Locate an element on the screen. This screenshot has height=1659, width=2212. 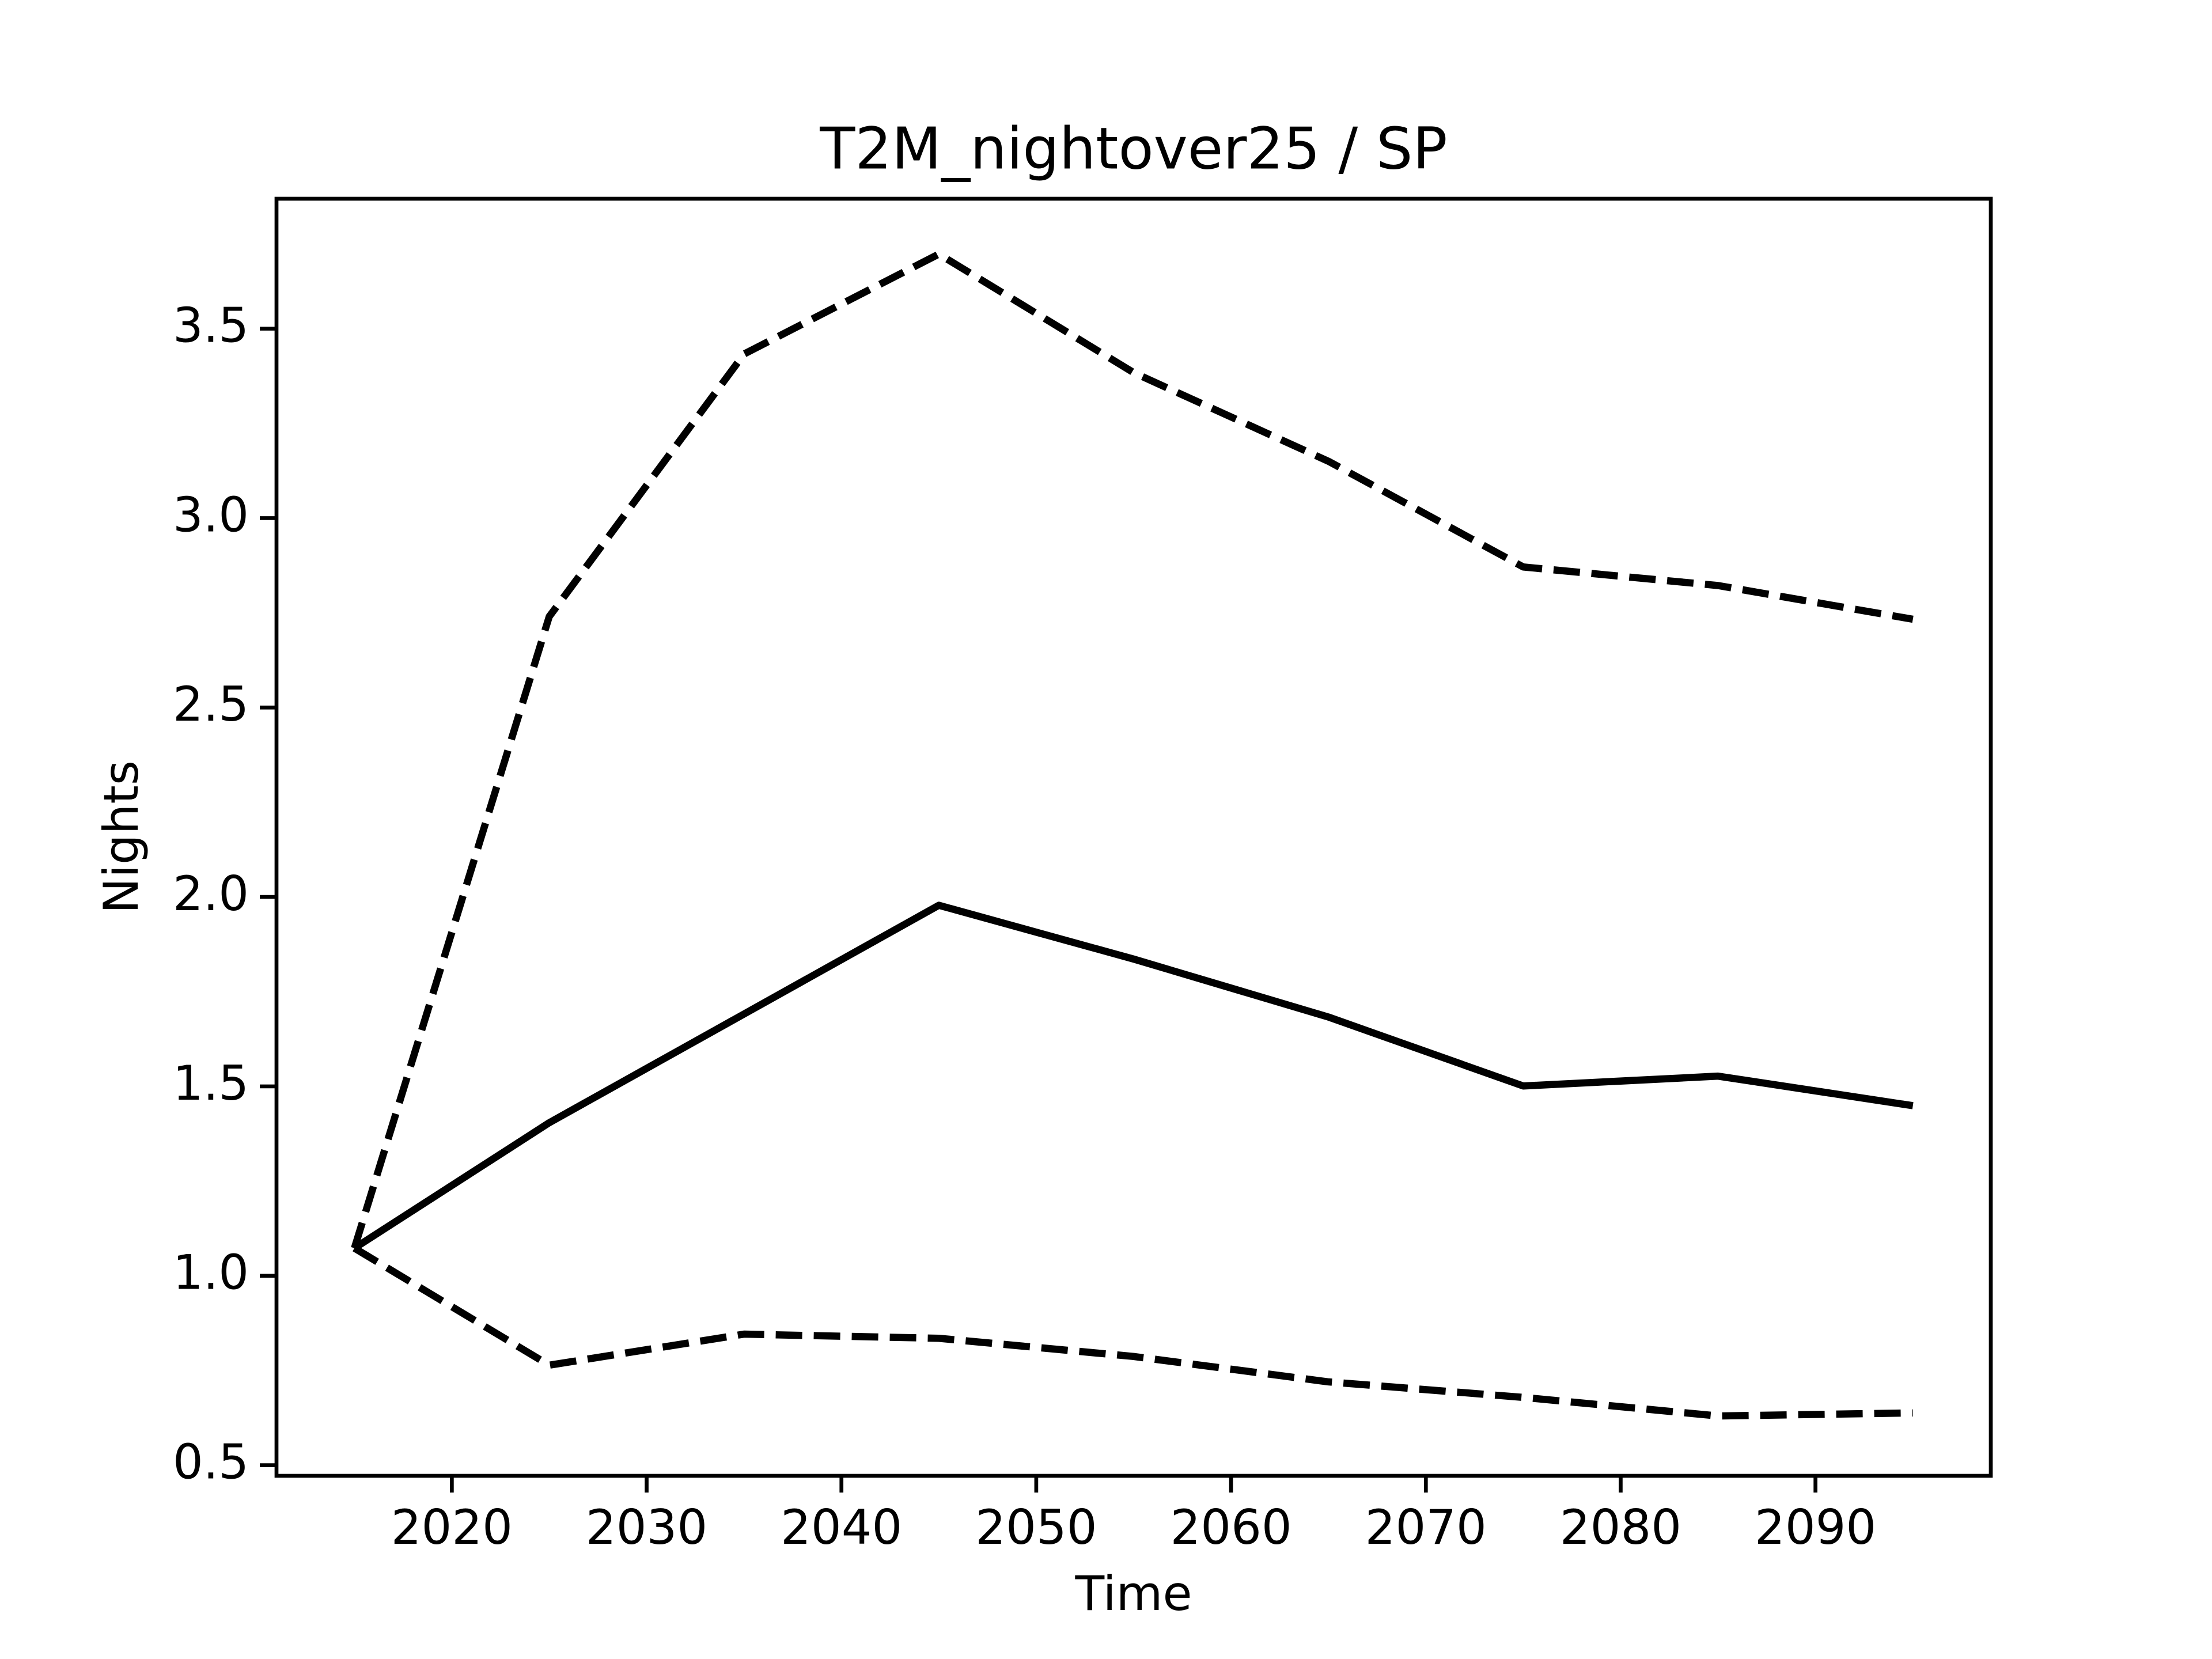
x-tick-label: 2050 is located at coordinates (1036, 1527).